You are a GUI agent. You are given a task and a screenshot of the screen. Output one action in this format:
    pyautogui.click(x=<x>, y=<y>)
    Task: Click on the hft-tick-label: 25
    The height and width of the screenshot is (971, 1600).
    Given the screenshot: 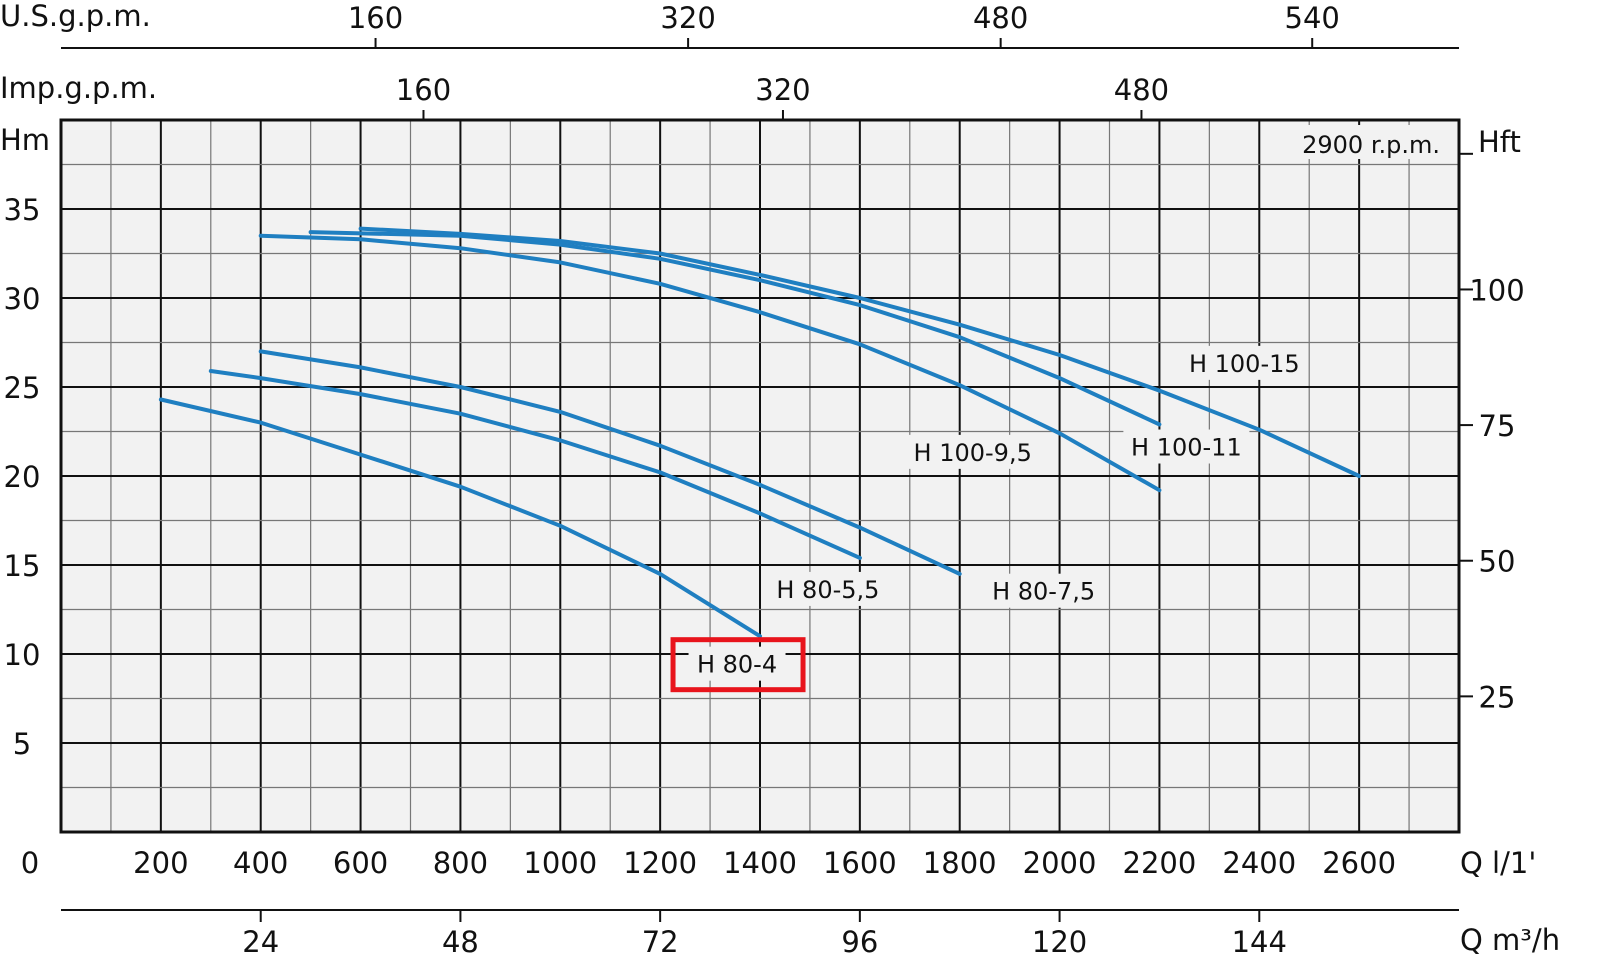 What is the action you would take?
    pyautogui.click(x=1497, y=697)
    